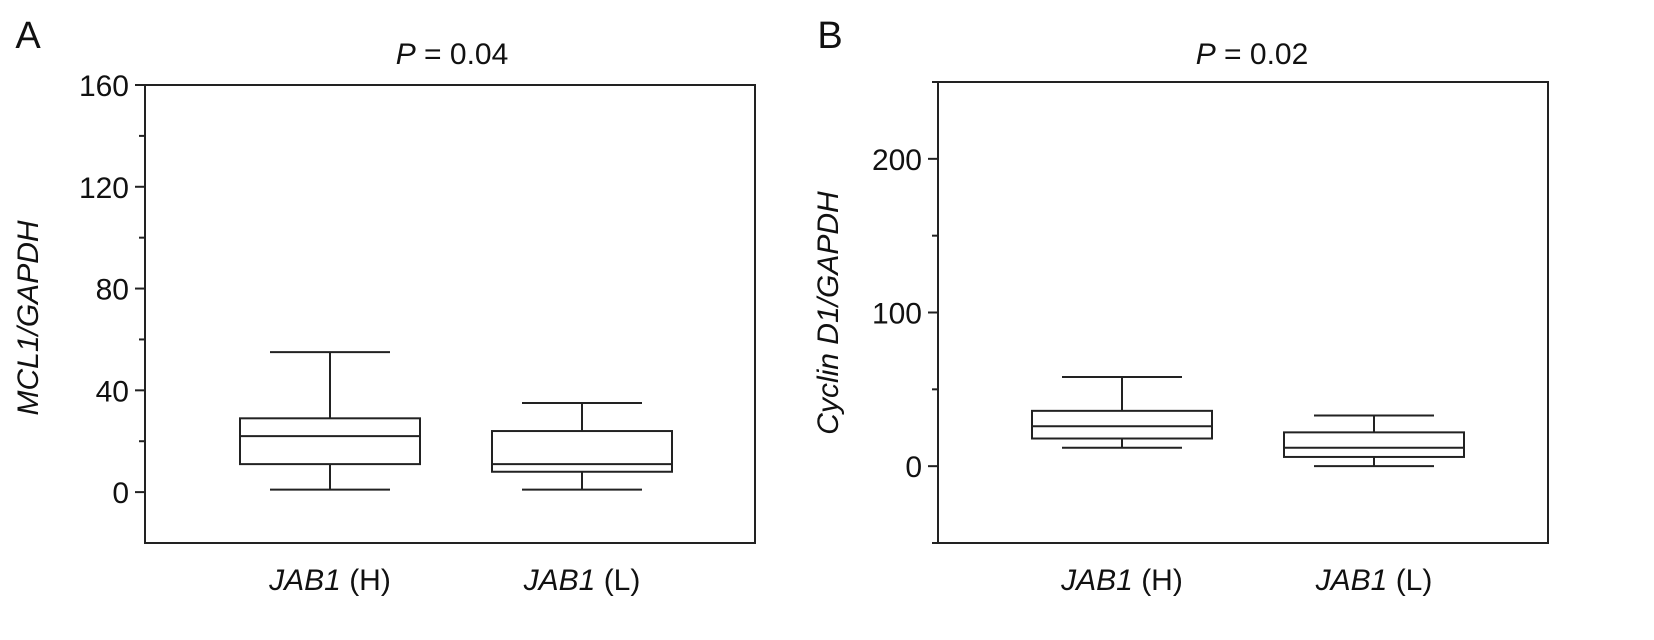  I want to click on y-tick-label: 200, so click(897, 160).